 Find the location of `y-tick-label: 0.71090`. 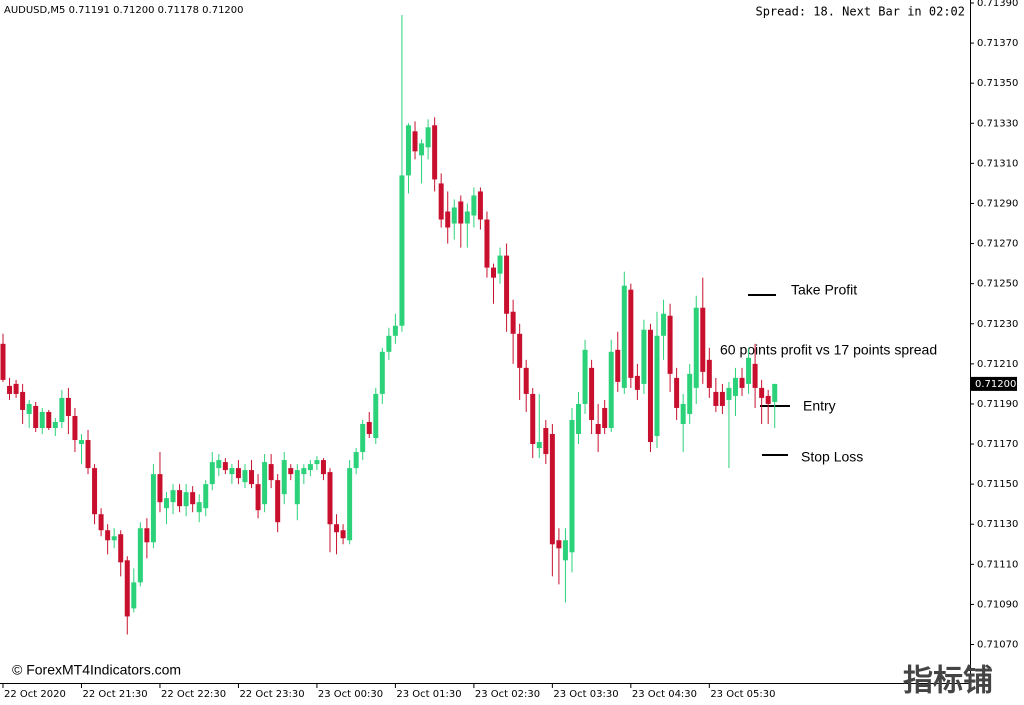

y-tick-label: 0.71090 is located at coordinates (997, 604).